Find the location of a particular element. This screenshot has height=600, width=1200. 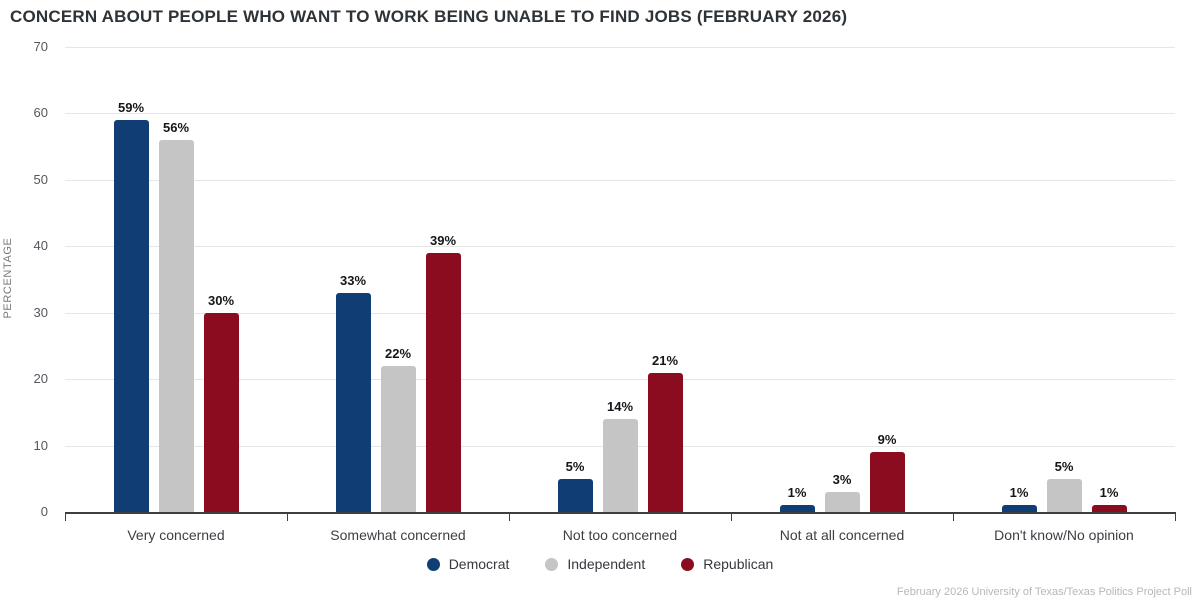

category-label: Somewhat concerned is located at coordinates (398, 535).